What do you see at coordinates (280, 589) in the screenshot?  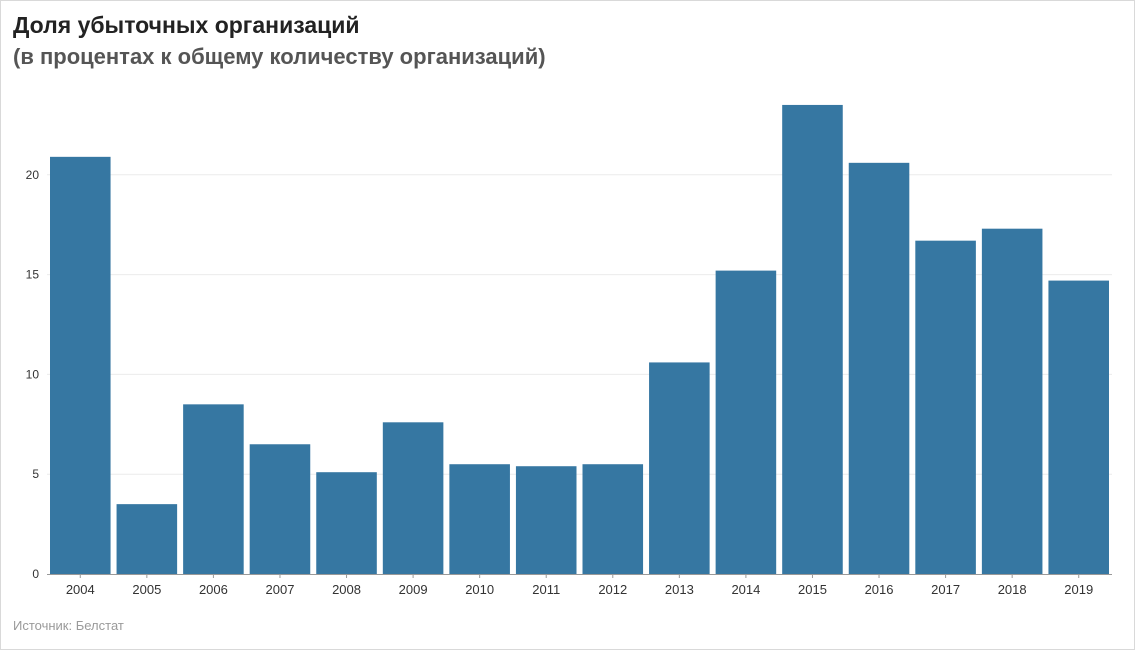 I see `x-tick-label: 2007` at bounding box center [280, 589].